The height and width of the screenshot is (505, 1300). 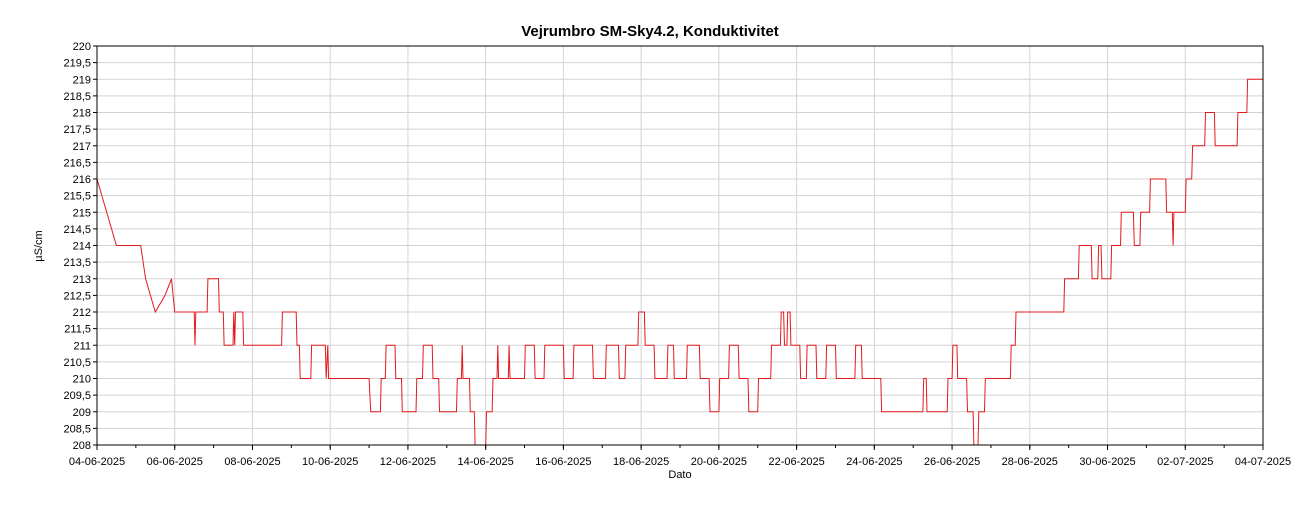 I want to click on y-tick-label: 218, so click(x=82, y=114).